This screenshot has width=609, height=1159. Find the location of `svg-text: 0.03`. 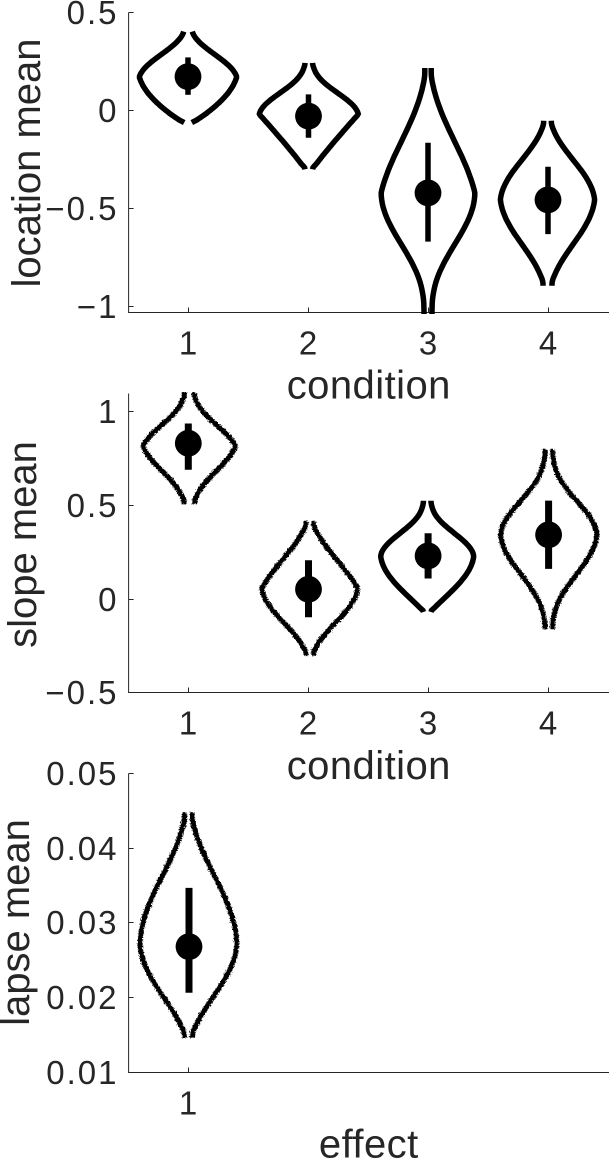

svg-text: 0.03 is located at coordinates (82, 922).